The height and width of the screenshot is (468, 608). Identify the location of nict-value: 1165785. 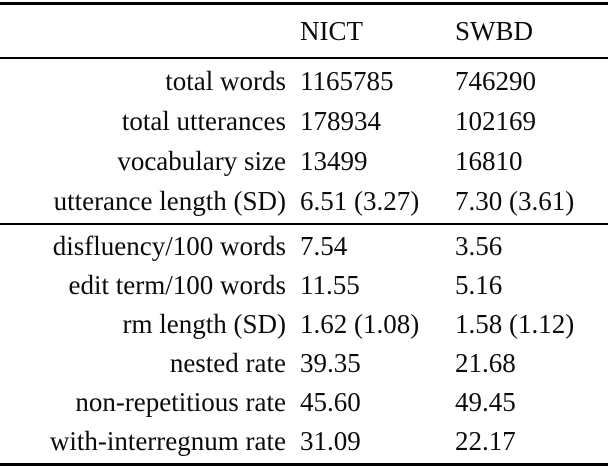
(347, 81).